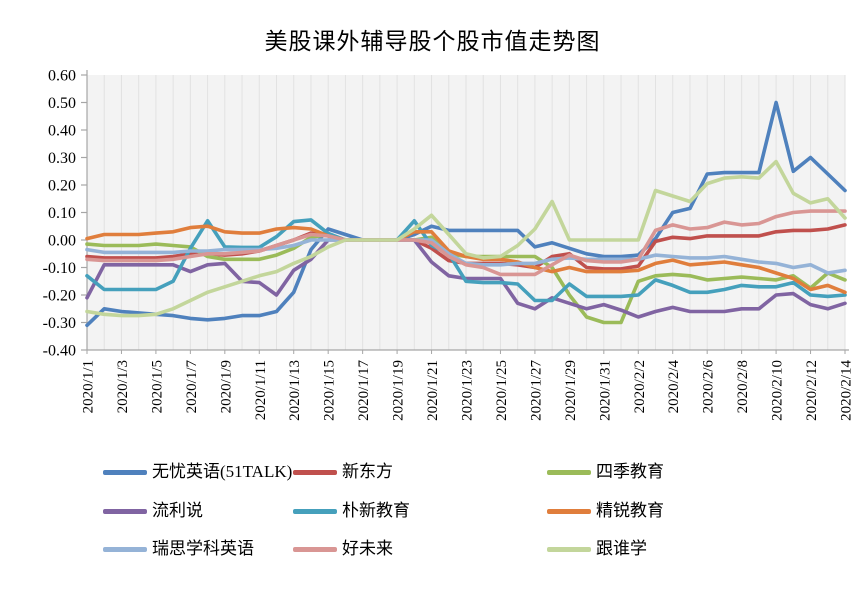 The image size is (865, 590). Describe the element at coordinates (536, 390) in the screenshot. I see `x-tick-label: 2020/1/27` at that location.